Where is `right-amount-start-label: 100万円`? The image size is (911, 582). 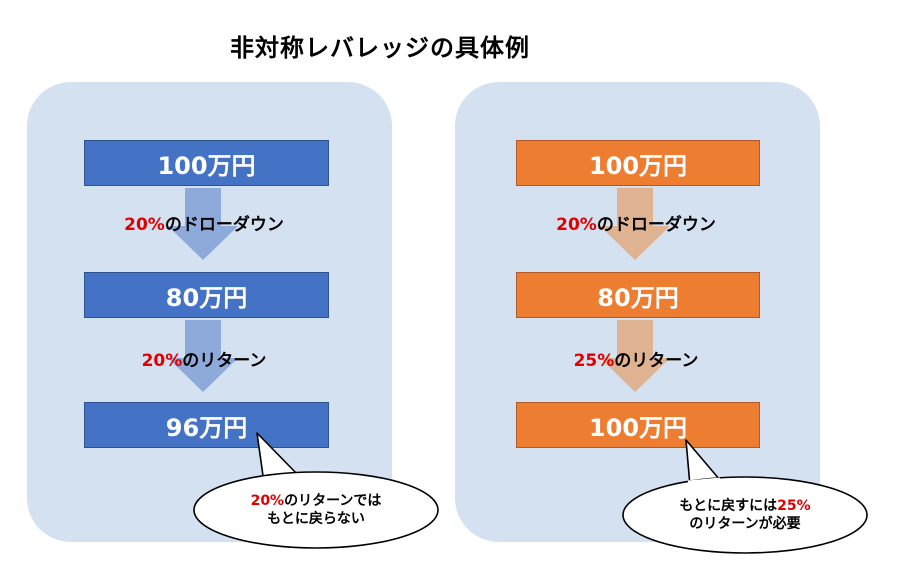
right-amount-start-label: 100万円 is located at coordinates (638, 165).